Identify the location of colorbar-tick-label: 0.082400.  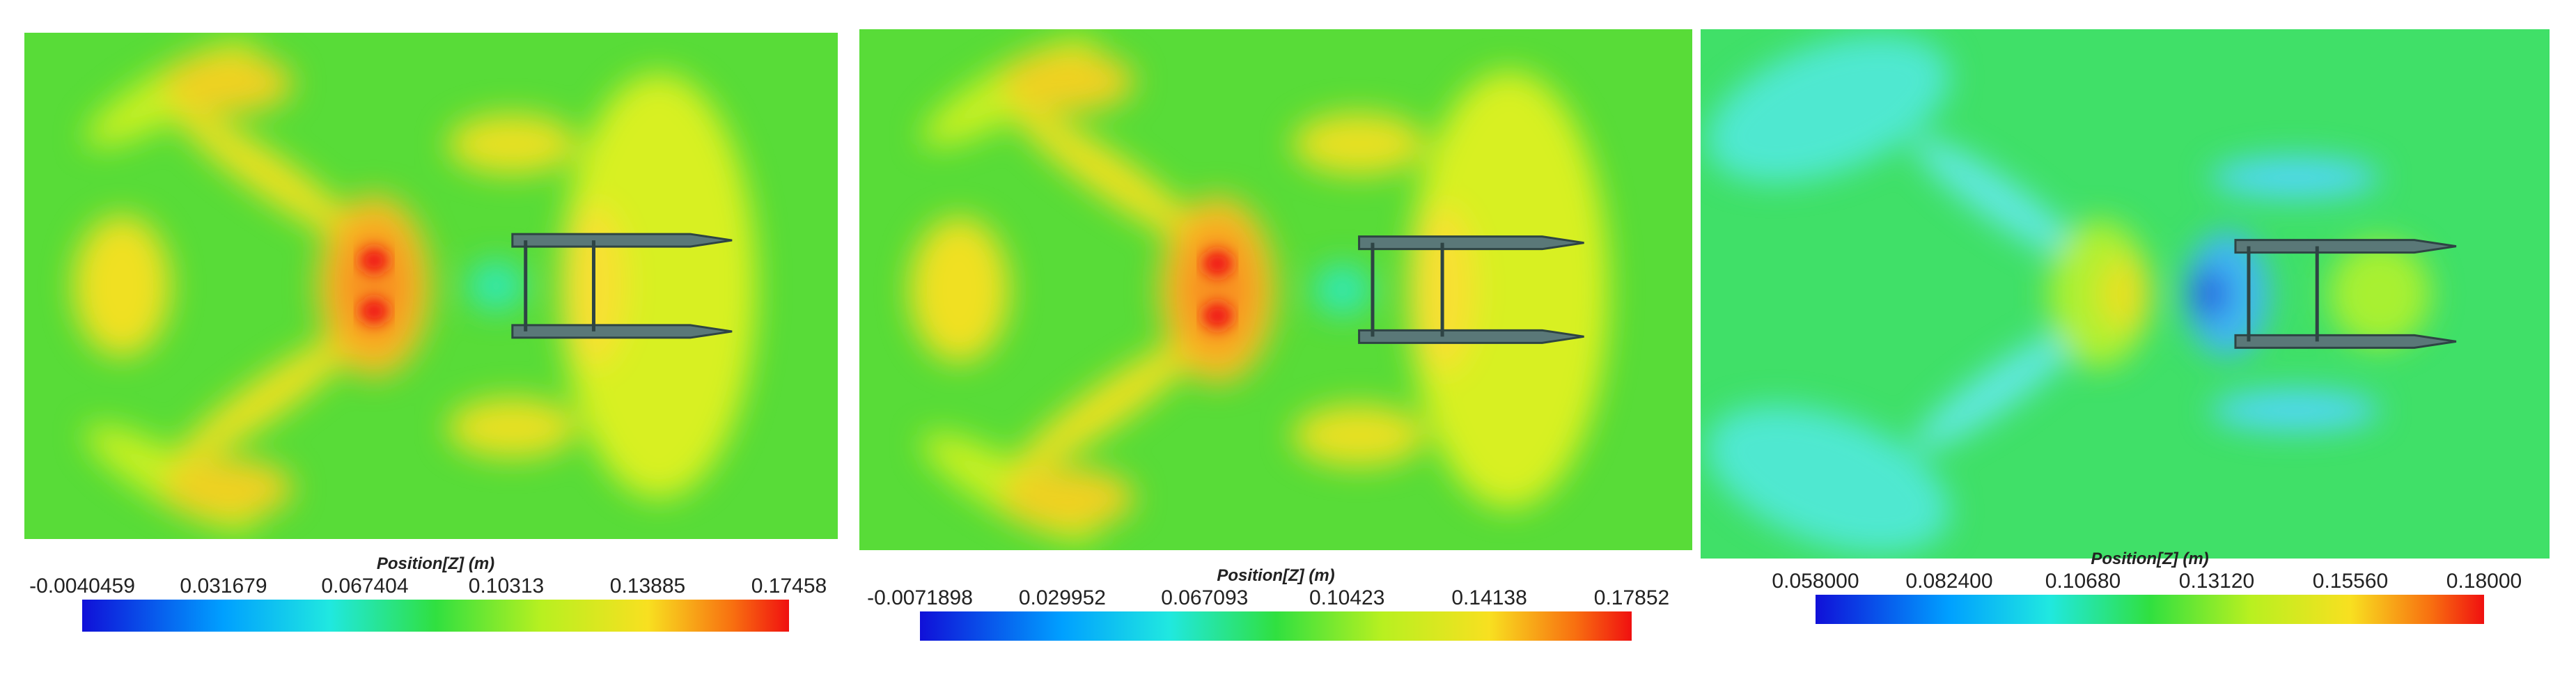
(1949, 581).